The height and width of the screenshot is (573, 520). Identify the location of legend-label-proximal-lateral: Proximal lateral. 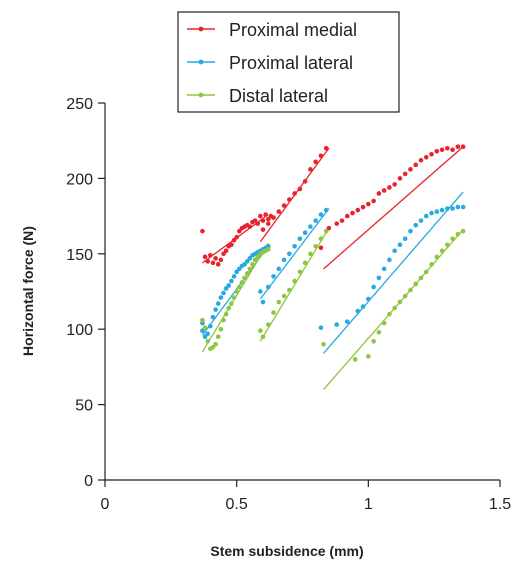
(291, 63).